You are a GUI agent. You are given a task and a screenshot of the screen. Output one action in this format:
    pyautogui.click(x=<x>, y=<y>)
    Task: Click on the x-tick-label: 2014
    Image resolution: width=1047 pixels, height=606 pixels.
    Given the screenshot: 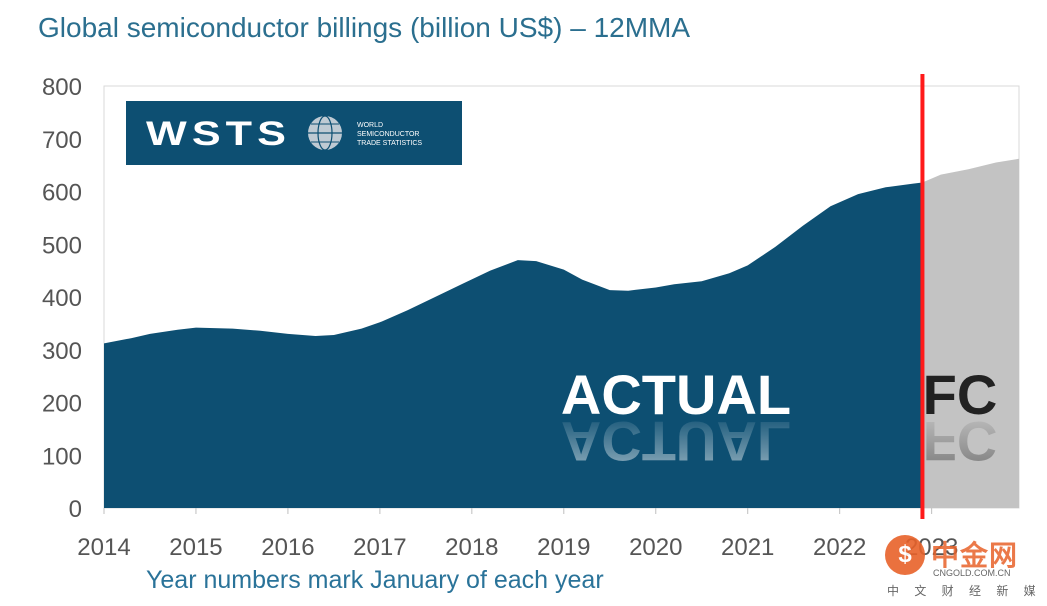 What is the action you would take?
    pyautogui.click(x=103, y=547)
    